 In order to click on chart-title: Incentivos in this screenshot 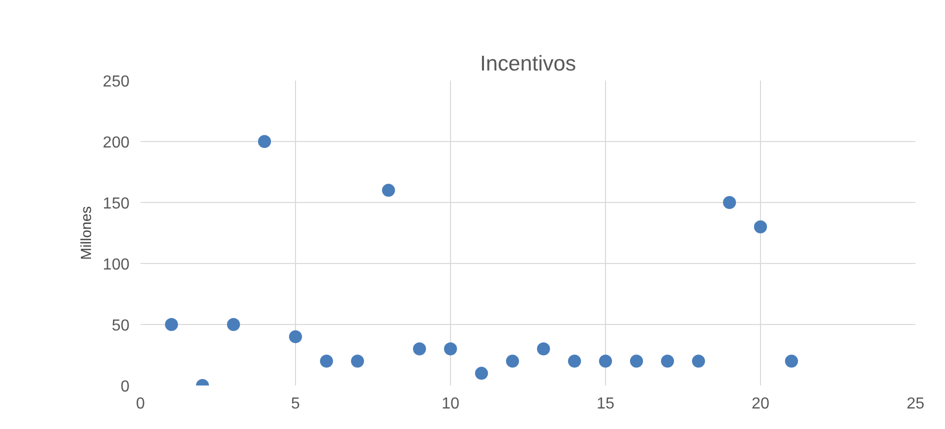, I will do `click(528, 64)`.